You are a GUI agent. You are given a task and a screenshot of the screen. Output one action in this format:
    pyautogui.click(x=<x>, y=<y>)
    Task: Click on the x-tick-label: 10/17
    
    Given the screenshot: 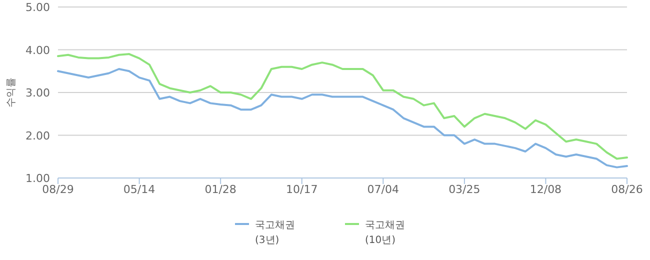 What is the action you would take?
    pyautogui.click(x=302, y=189)
    